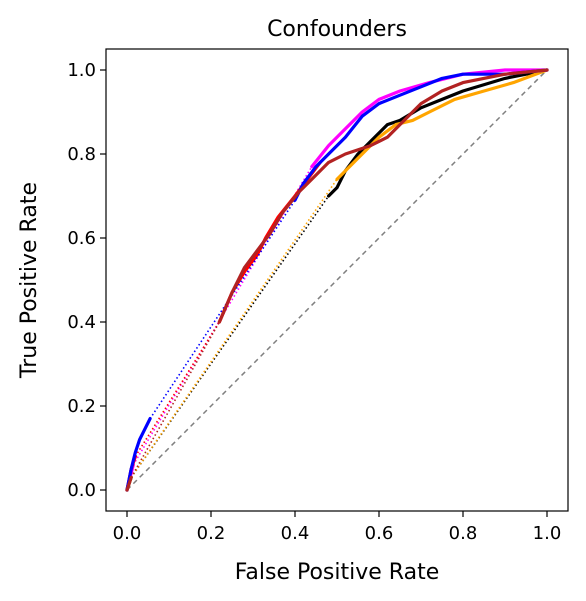 The width and height of the screenshot is (586, 601). What do you see at coordinates (337, 572) in the screenshot?
I see `x-axis-label: False Positive Rate` at bounding box center [337, 572].